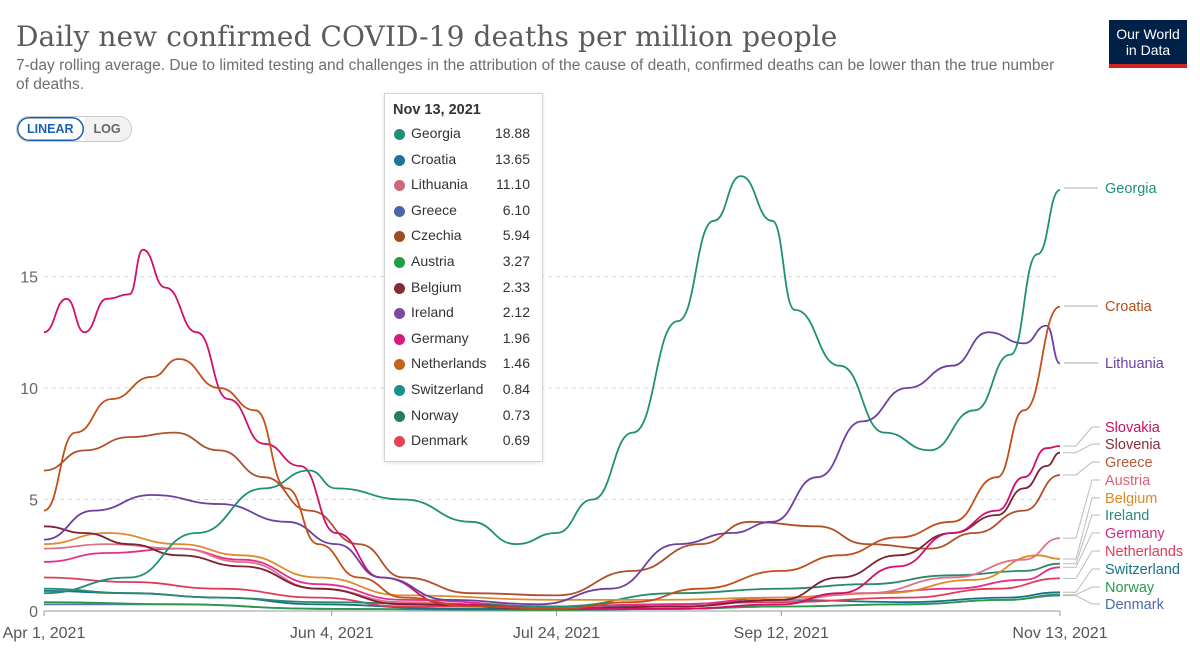 Image resolution: width=1200 pixels, height=652 pixels. Describe the element at coordinates (44, 633) in the screenshot. I see `x-tick-label: Apr 1, 2021` at that location.